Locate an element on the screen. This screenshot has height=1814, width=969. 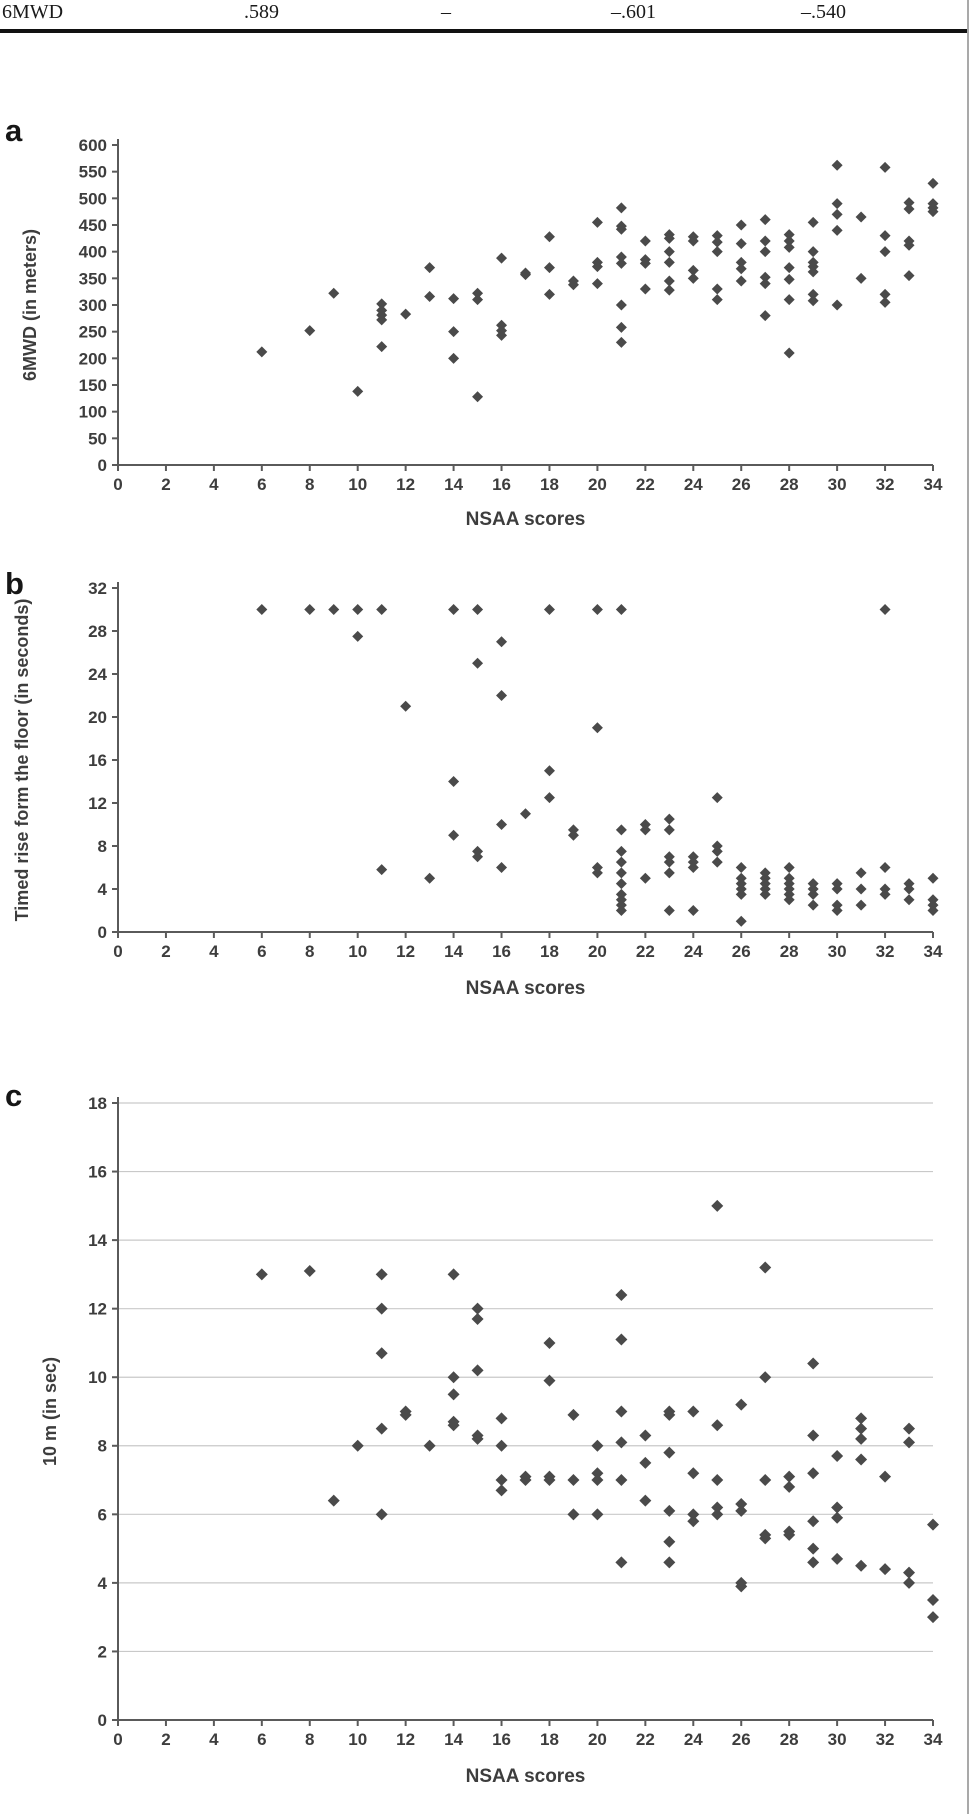
x-tick-label: 28 is located at coordinates (789, 1739).